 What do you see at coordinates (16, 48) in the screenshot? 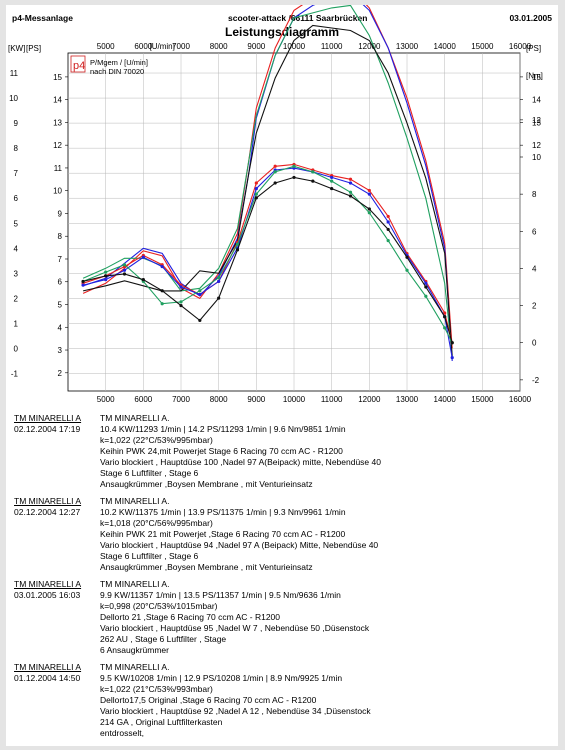
I see `kw-axis-label: [KW]` at bounding box center [16, 48].